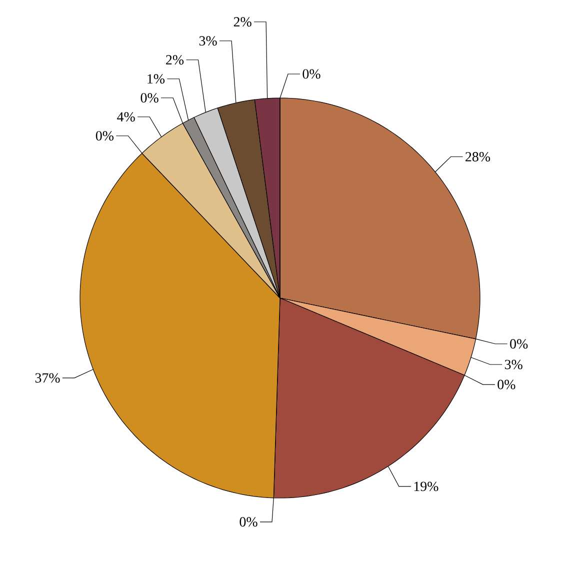 This screenshot has height=568, width=585. I want to click on data-label: 4%, so click(126, 117).